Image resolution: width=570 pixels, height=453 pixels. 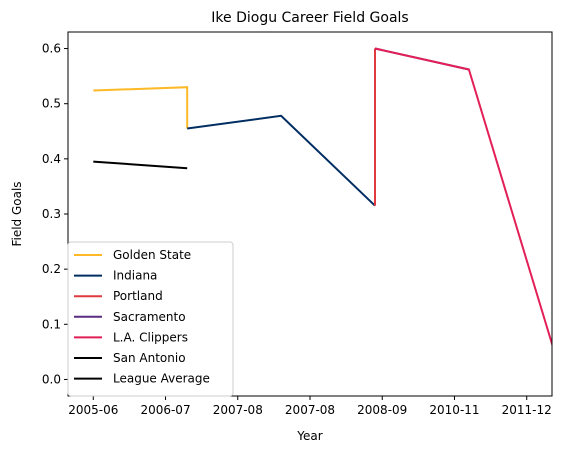 I want to click on legend-label: San Antonio, so click(x=149, y=358).